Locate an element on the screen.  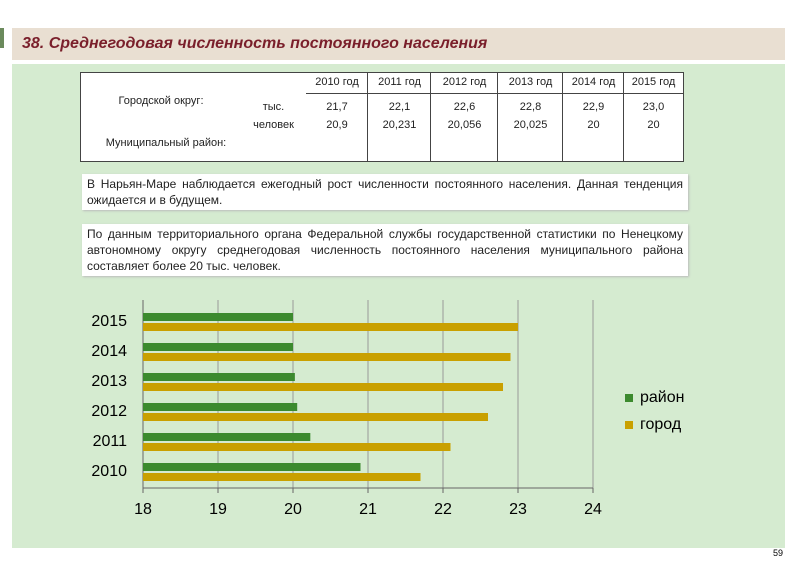
x-tick-label: 21 is located at coordinates (368, 509).